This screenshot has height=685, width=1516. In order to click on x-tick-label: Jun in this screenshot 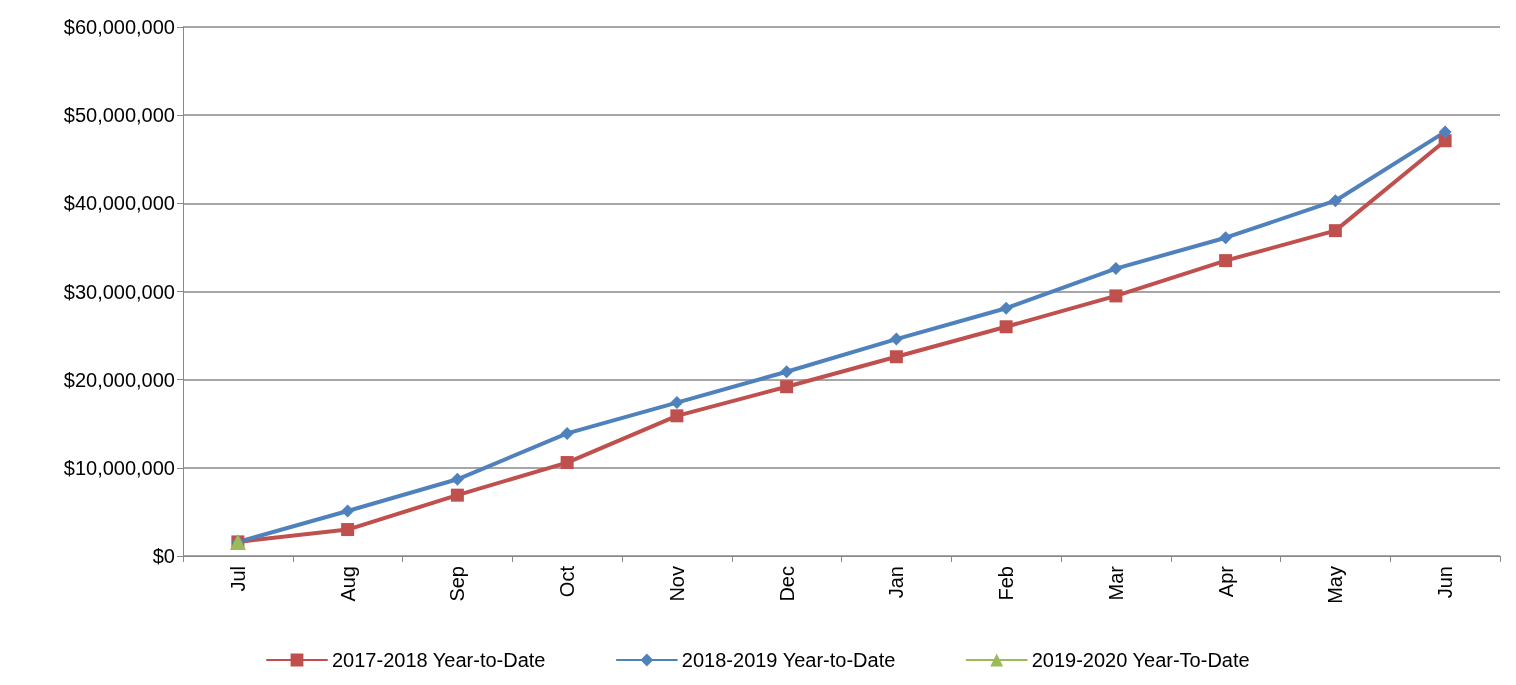, I will do `click(1445, 582)`.